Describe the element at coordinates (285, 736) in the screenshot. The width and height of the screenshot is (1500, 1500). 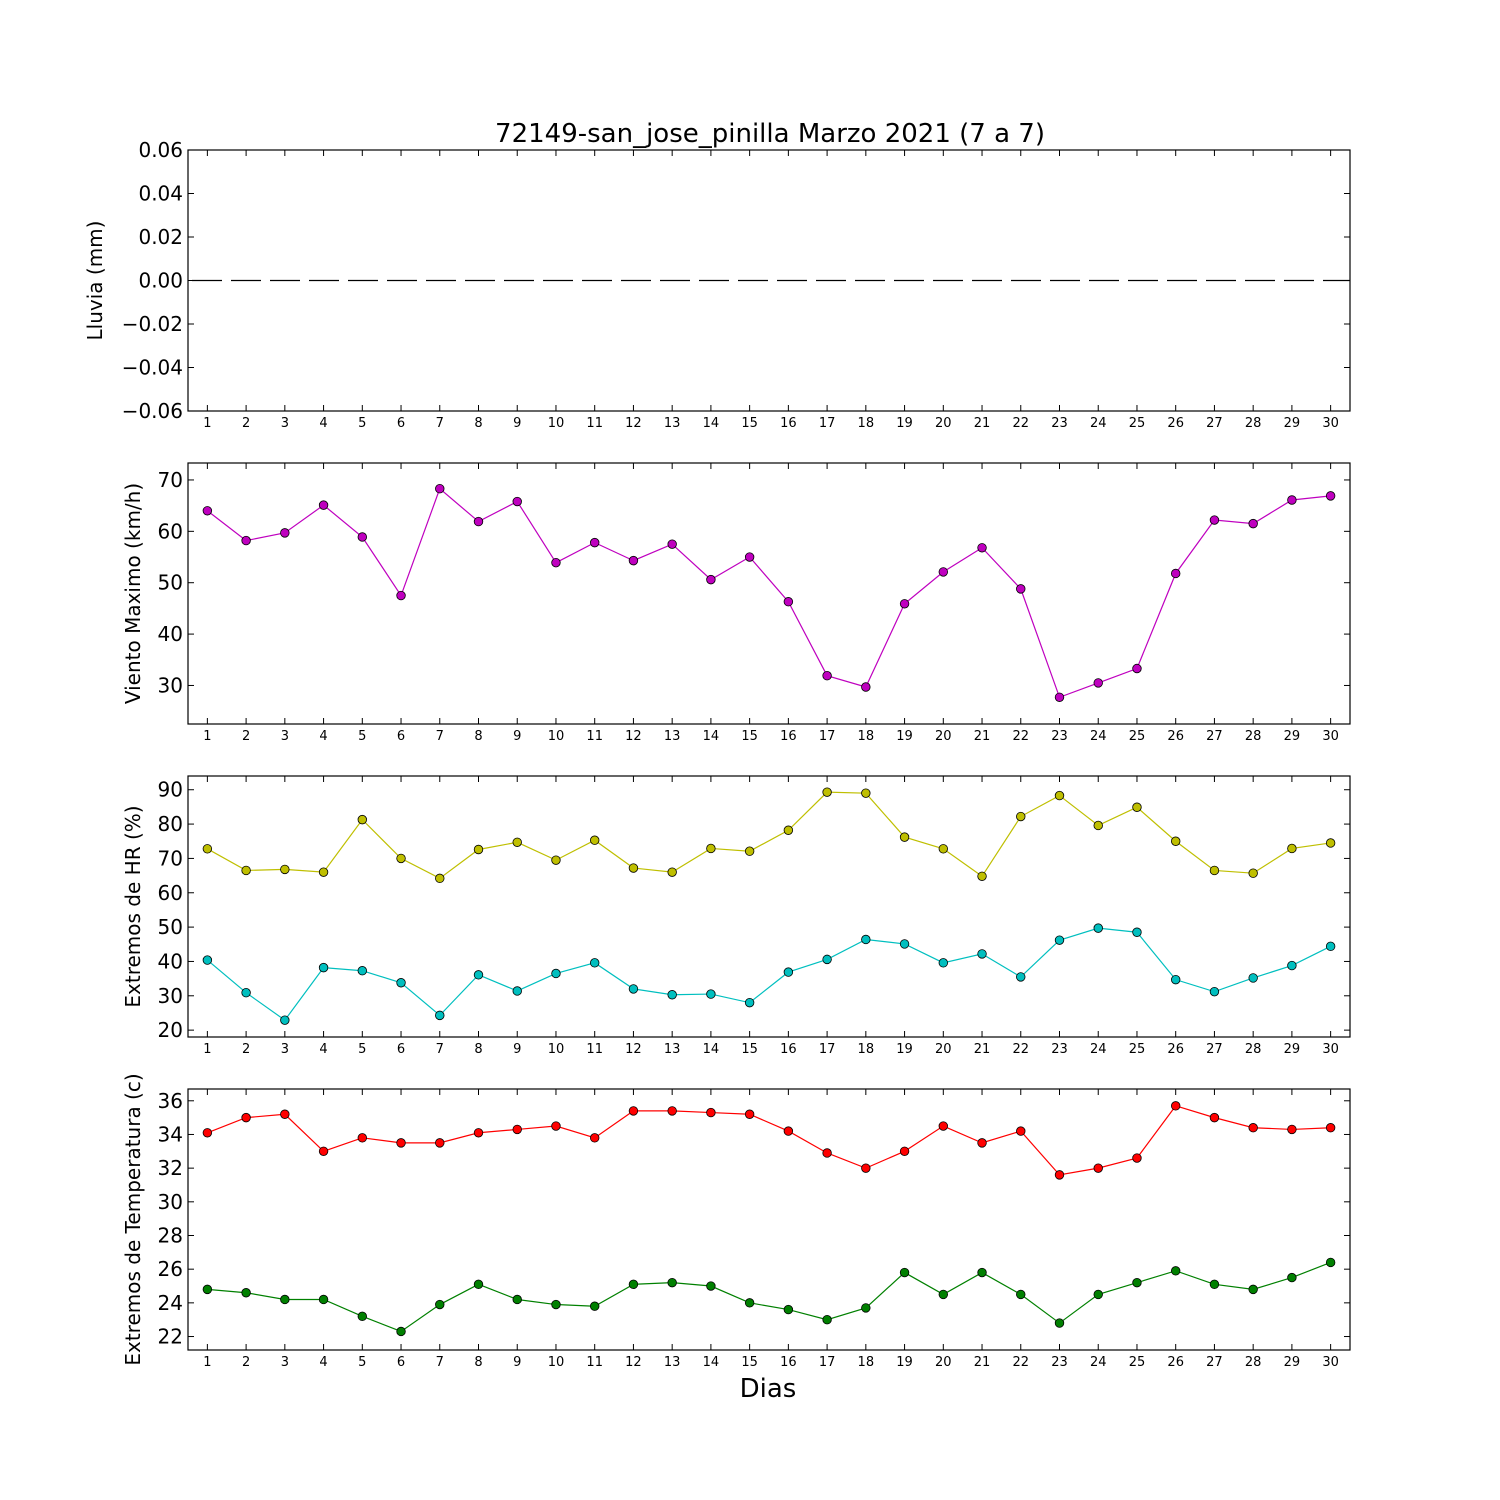
I see `x-tick-label: 3` at that location.